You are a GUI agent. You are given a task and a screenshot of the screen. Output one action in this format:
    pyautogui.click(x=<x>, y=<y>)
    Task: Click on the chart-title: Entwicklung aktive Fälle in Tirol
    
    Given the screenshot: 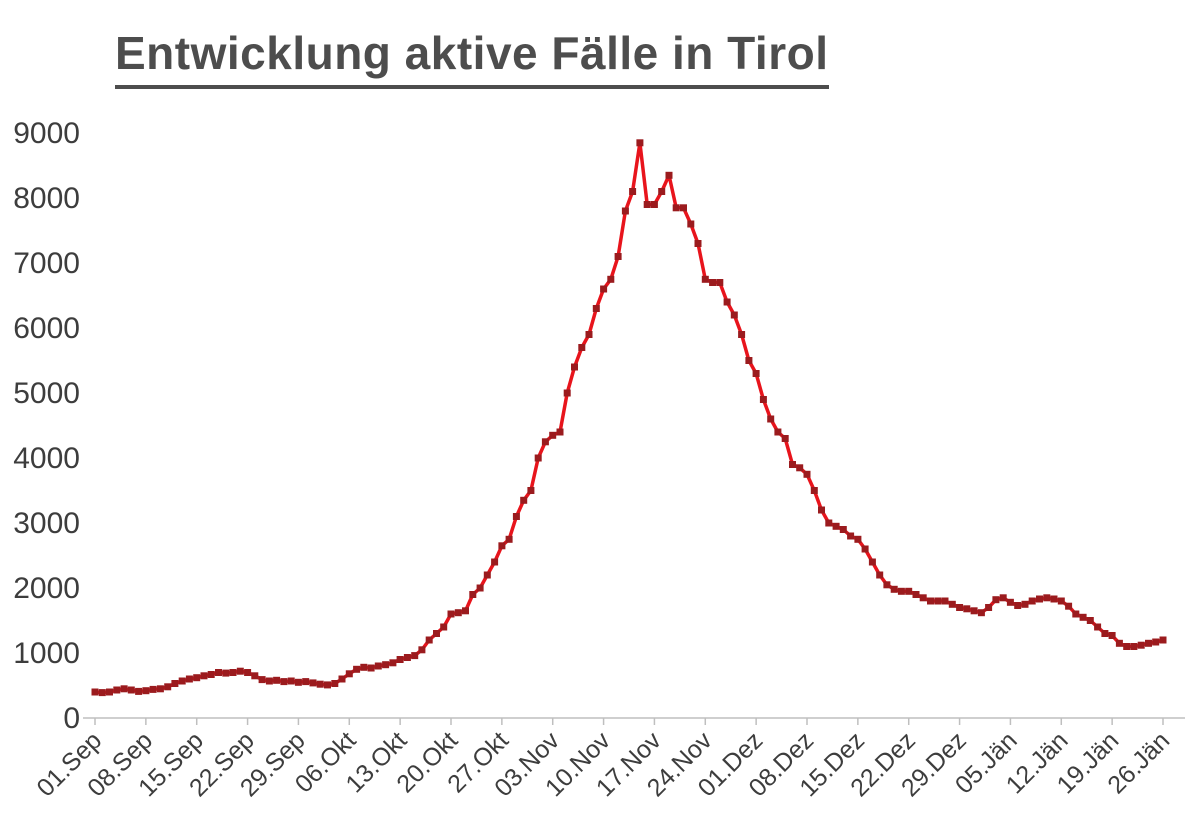 What is the action you would take?
    pyautogui.click(x=472, y=57)
    